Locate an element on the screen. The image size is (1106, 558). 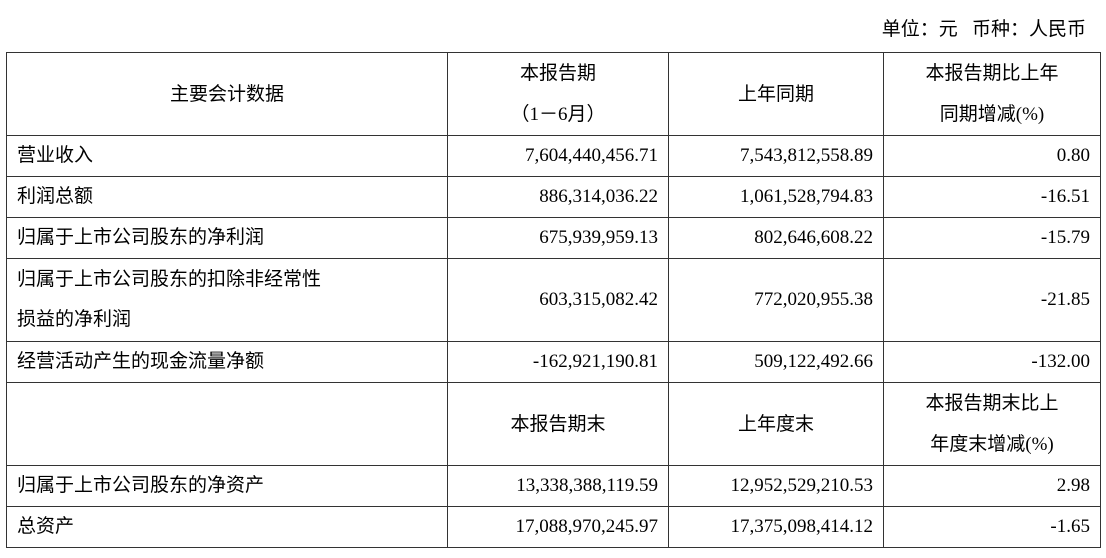
change-value: 2.98 is located at coordinates (992, 486).